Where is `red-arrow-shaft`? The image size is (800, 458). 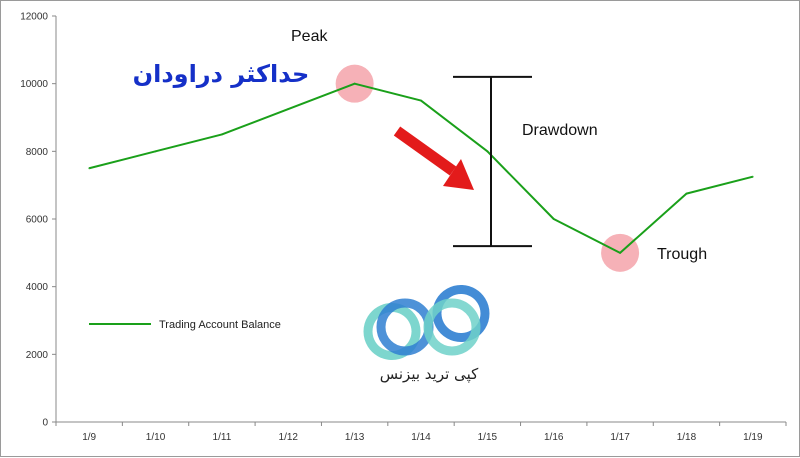
red-arrow-shaft is located at coordinates (425, 151).